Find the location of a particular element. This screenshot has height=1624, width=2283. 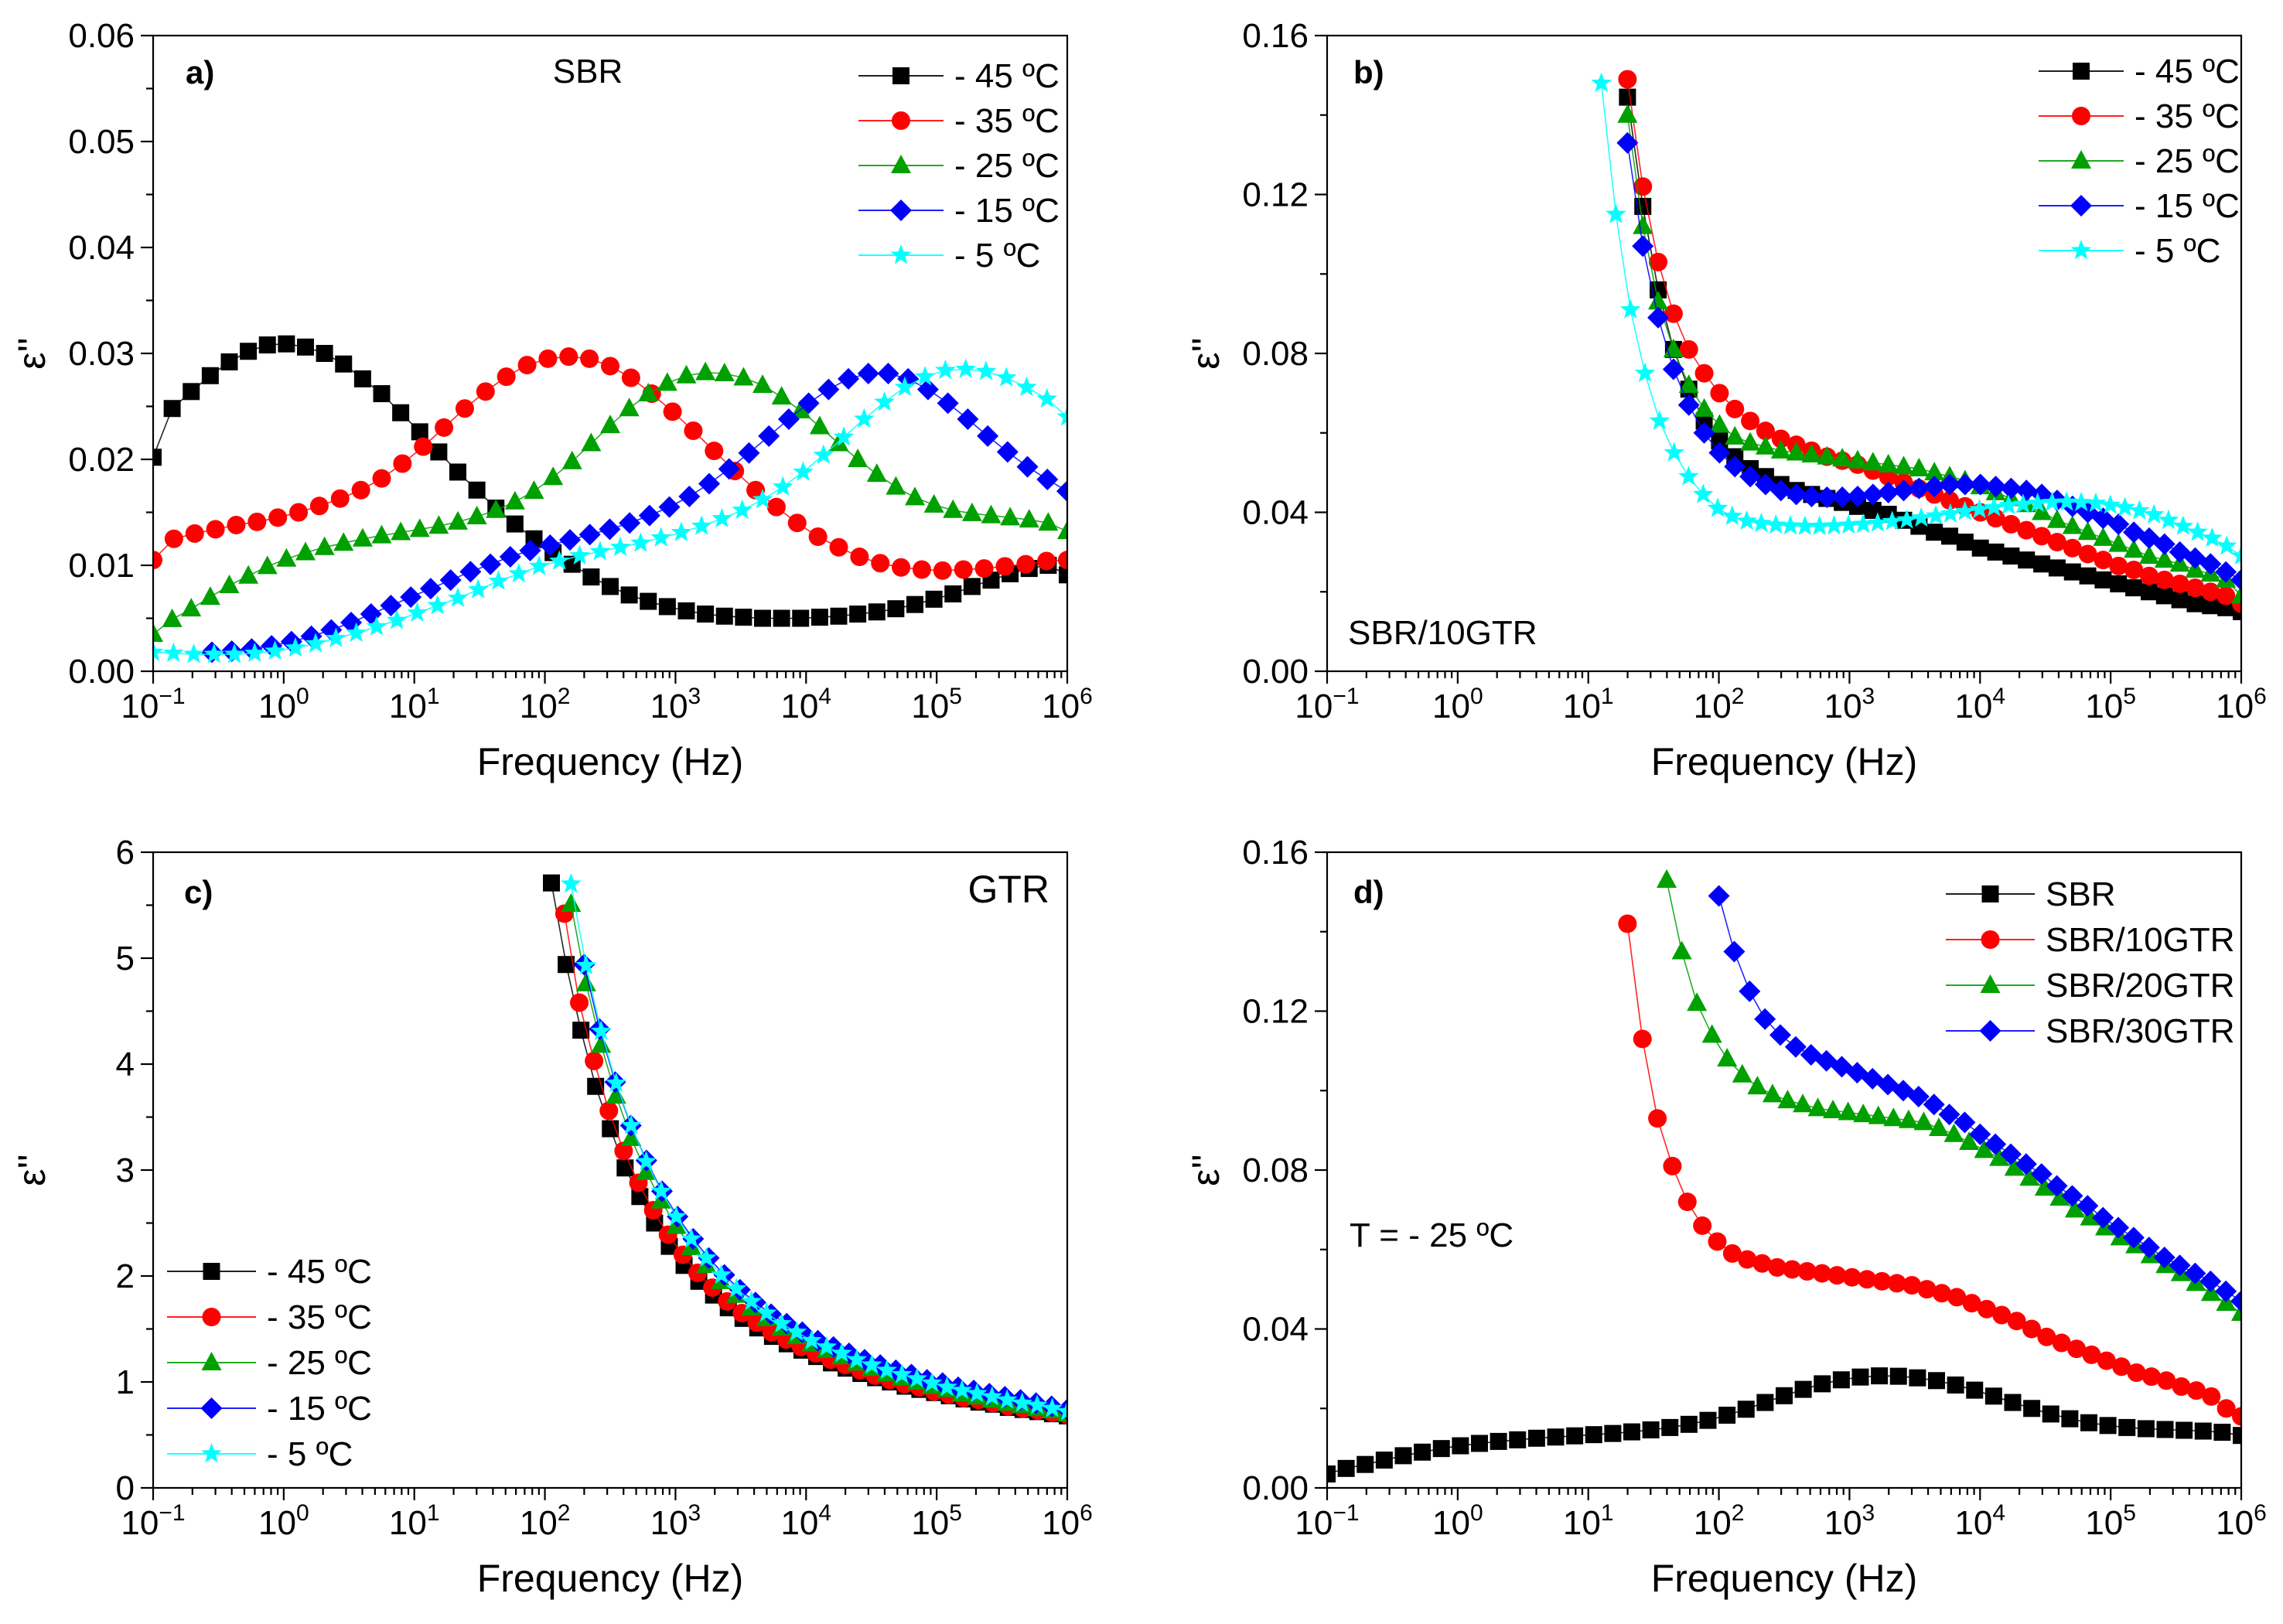

panel-label: b) is located at coordinates (1368, 72).